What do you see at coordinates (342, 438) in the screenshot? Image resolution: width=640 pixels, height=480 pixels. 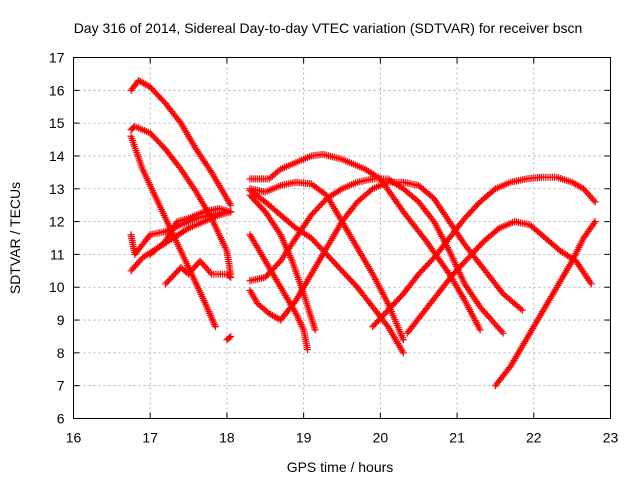 I see `x-tick-labels: 16 17 18 19 20 21 22 23` at bounding box center [342, 438].